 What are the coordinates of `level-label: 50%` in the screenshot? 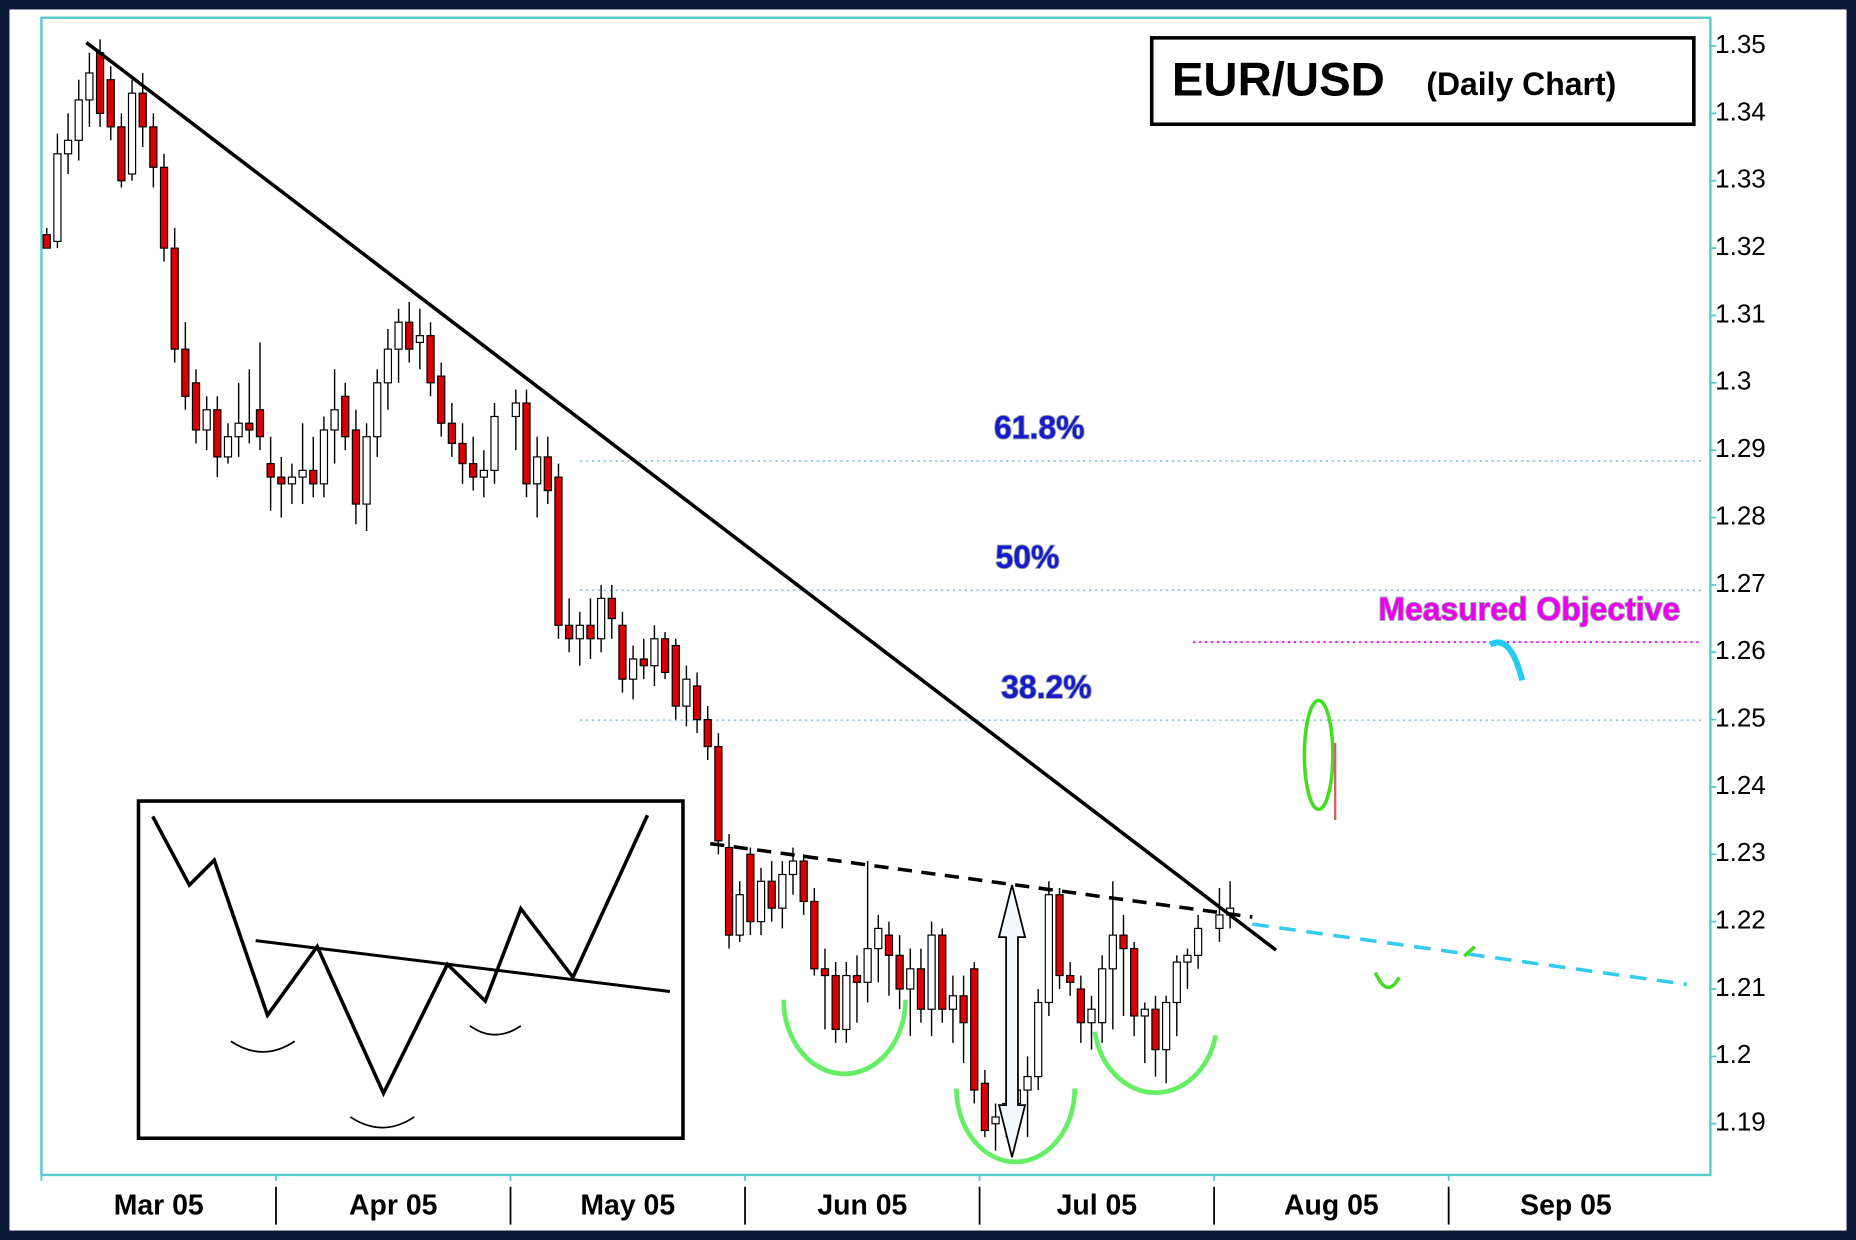 It's located at (1027, 557).